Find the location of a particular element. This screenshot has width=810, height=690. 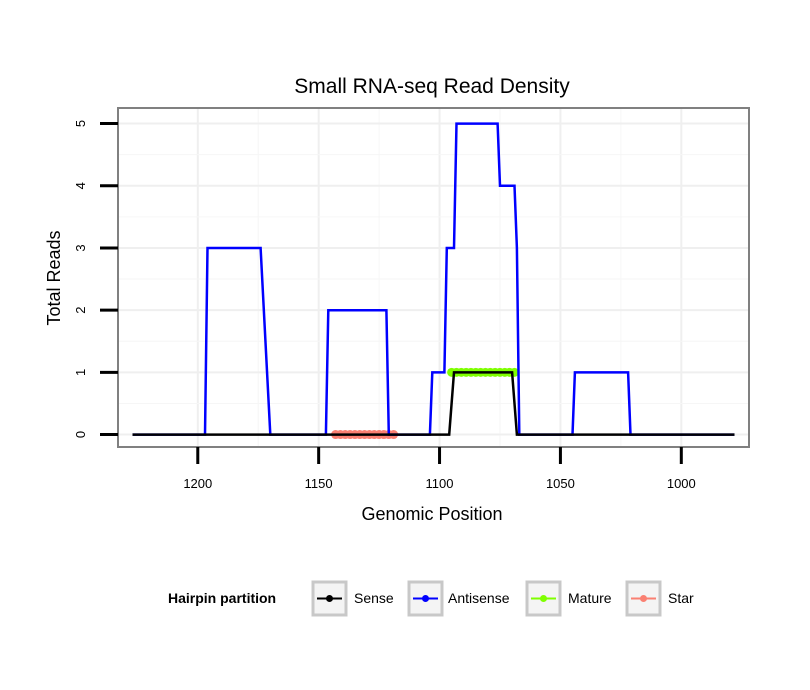

antisense-legend-label: Antisense is located at coordinates (479, 598).